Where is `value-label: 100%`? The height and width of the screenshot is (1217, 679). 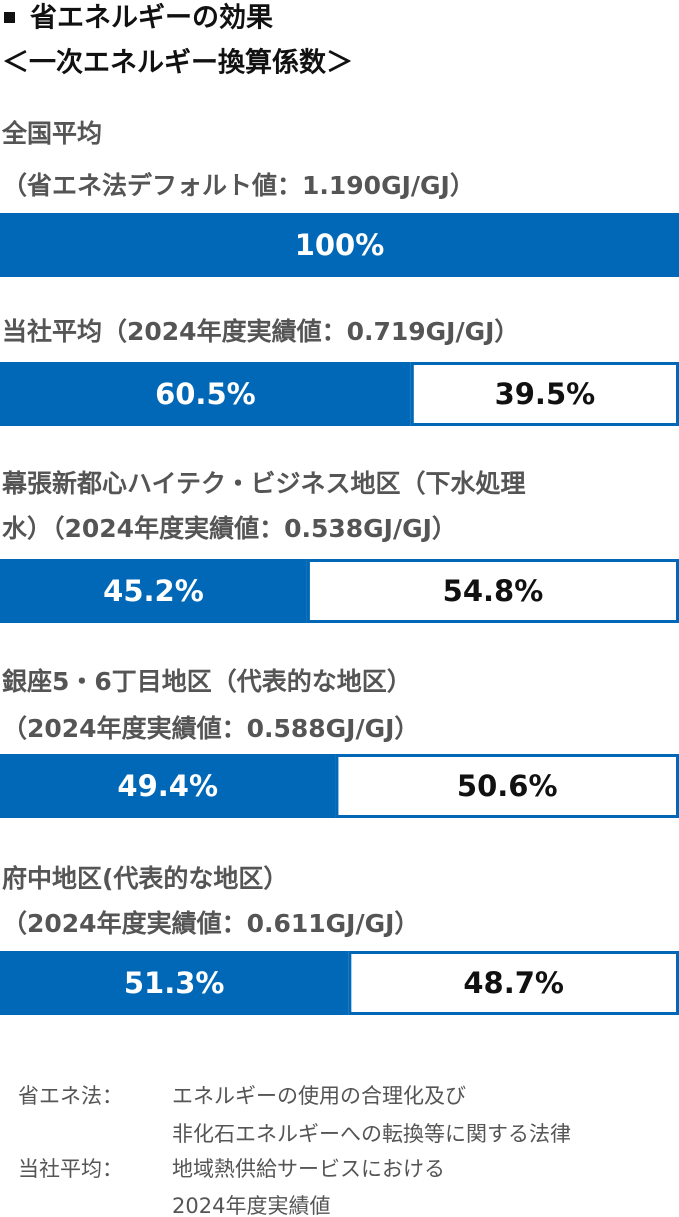
value-label: 100% is located at coordinates (340, 245).